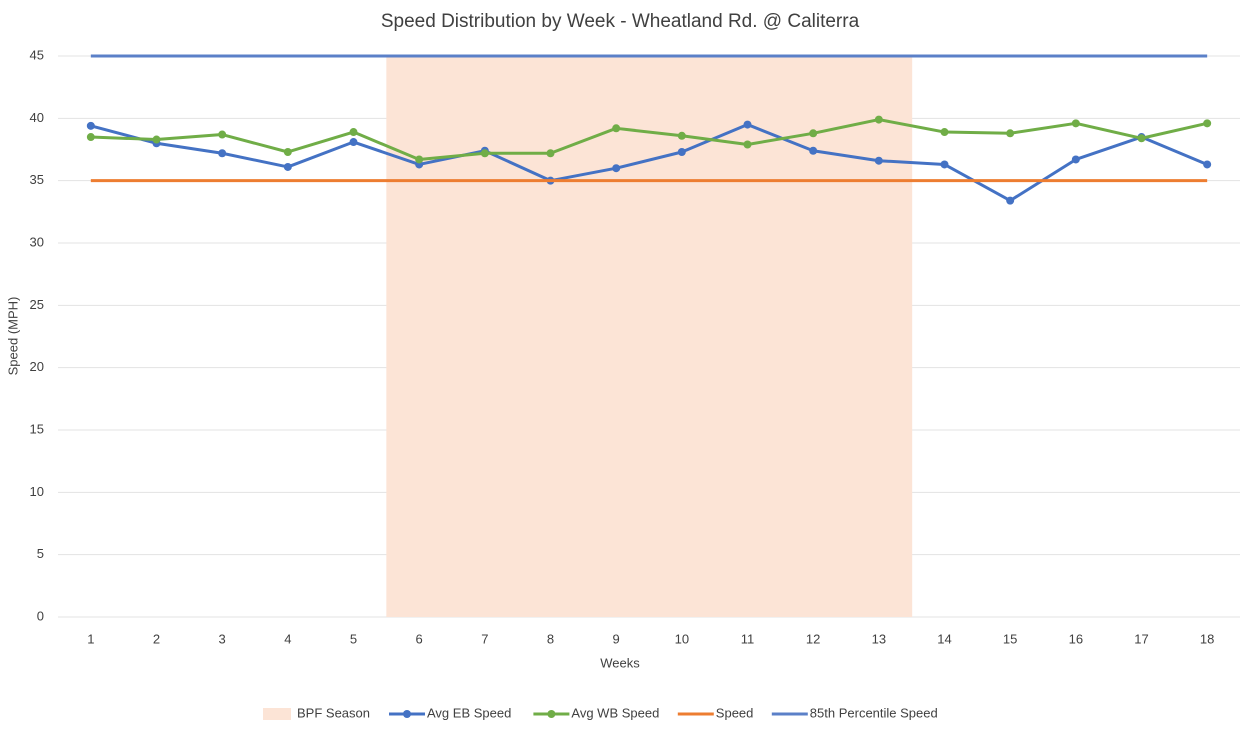 Image resolution: width=1241 pixels, height=734 pixels. I want to click on x-tick-label: 7, so click(484, 638).